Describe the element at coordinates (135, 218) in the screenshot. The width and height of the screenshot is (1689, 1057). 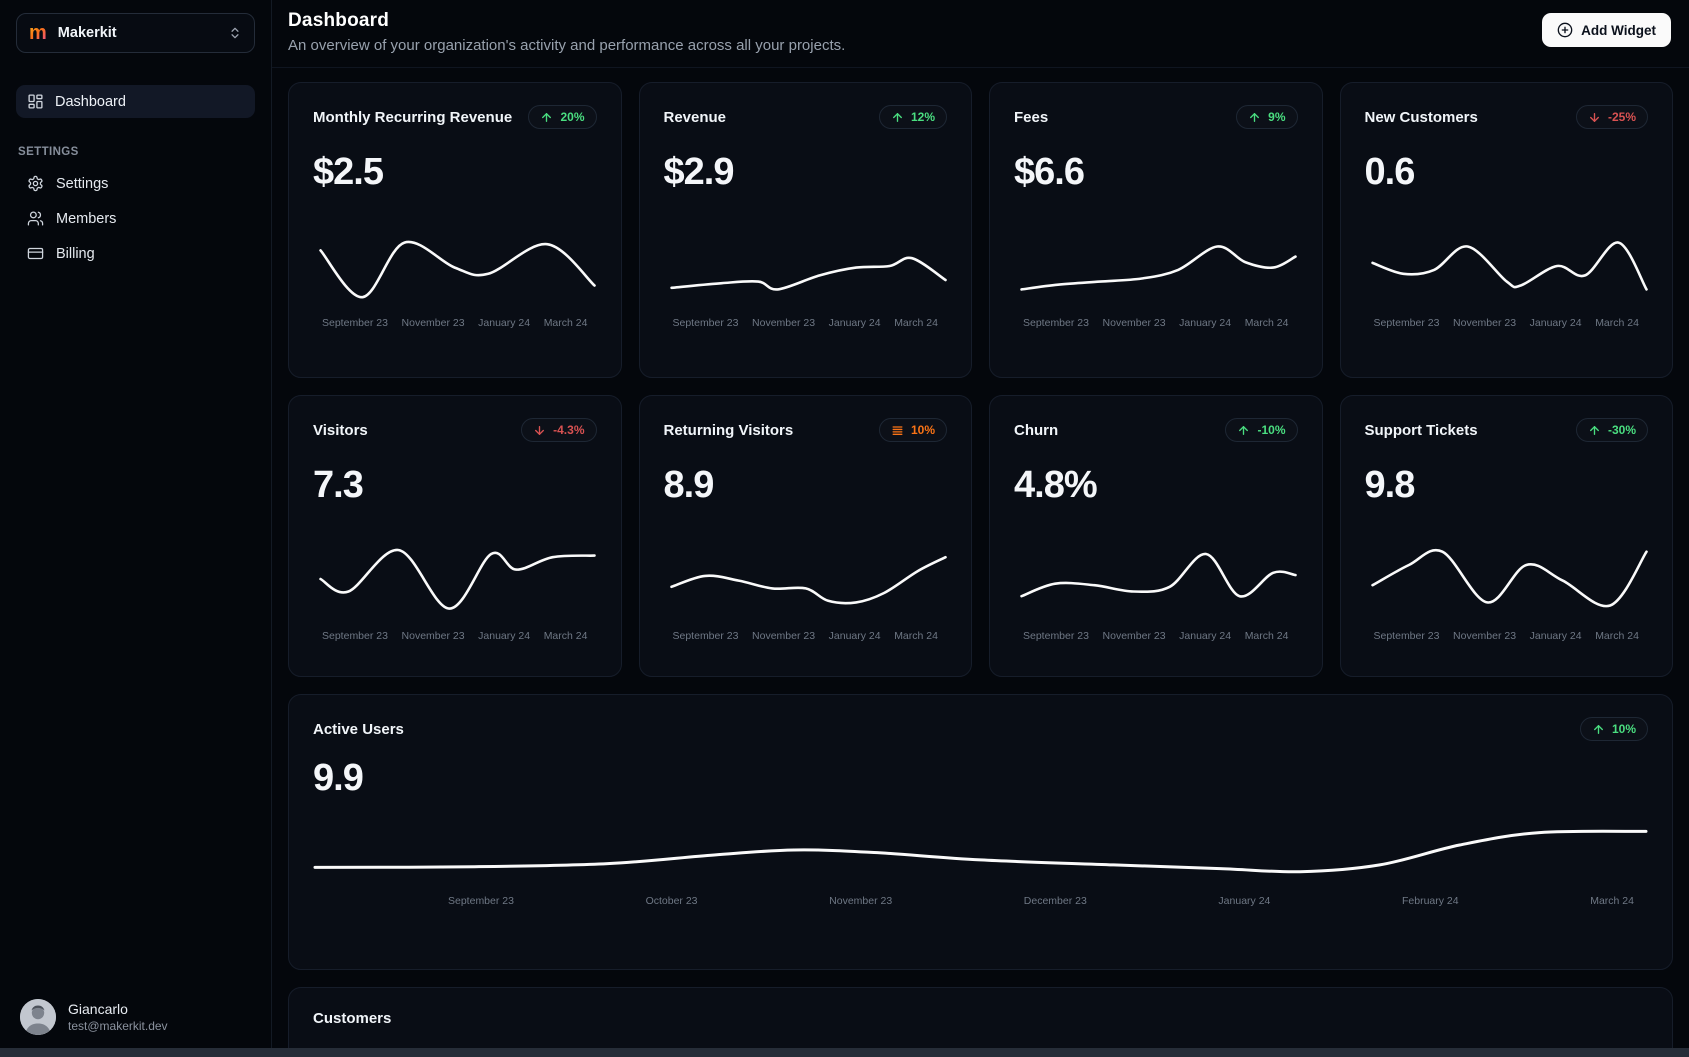
I see `sidebar-item-members: Members` at that location.